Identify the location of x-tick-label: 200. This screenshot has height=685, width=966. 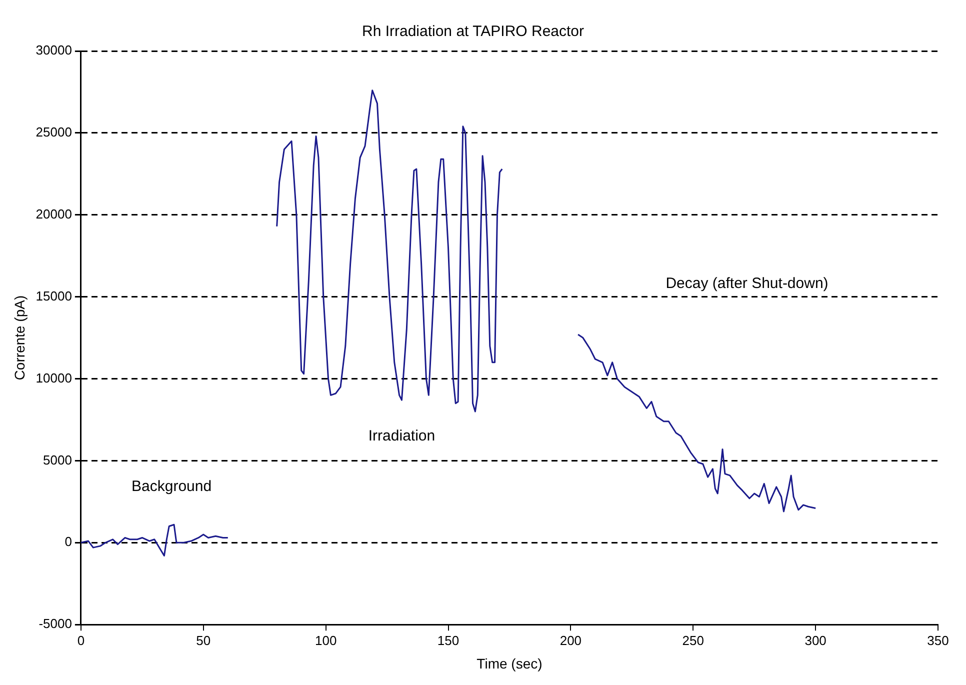
(571, 640).